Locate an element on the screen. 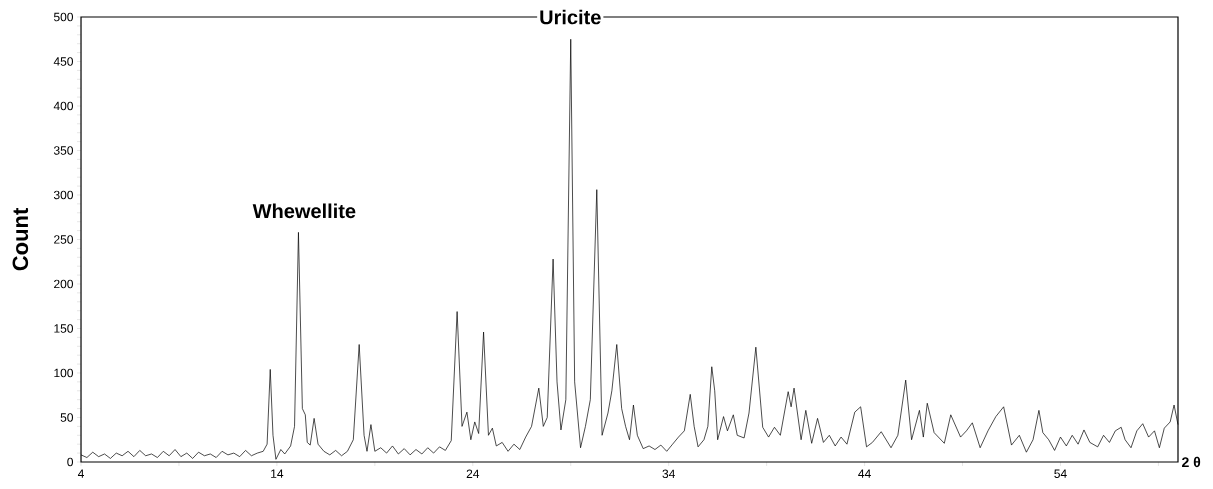 This screenshot has height=489, width=1213. x-tick-label: 54 is located at coordinates (1060, 473).